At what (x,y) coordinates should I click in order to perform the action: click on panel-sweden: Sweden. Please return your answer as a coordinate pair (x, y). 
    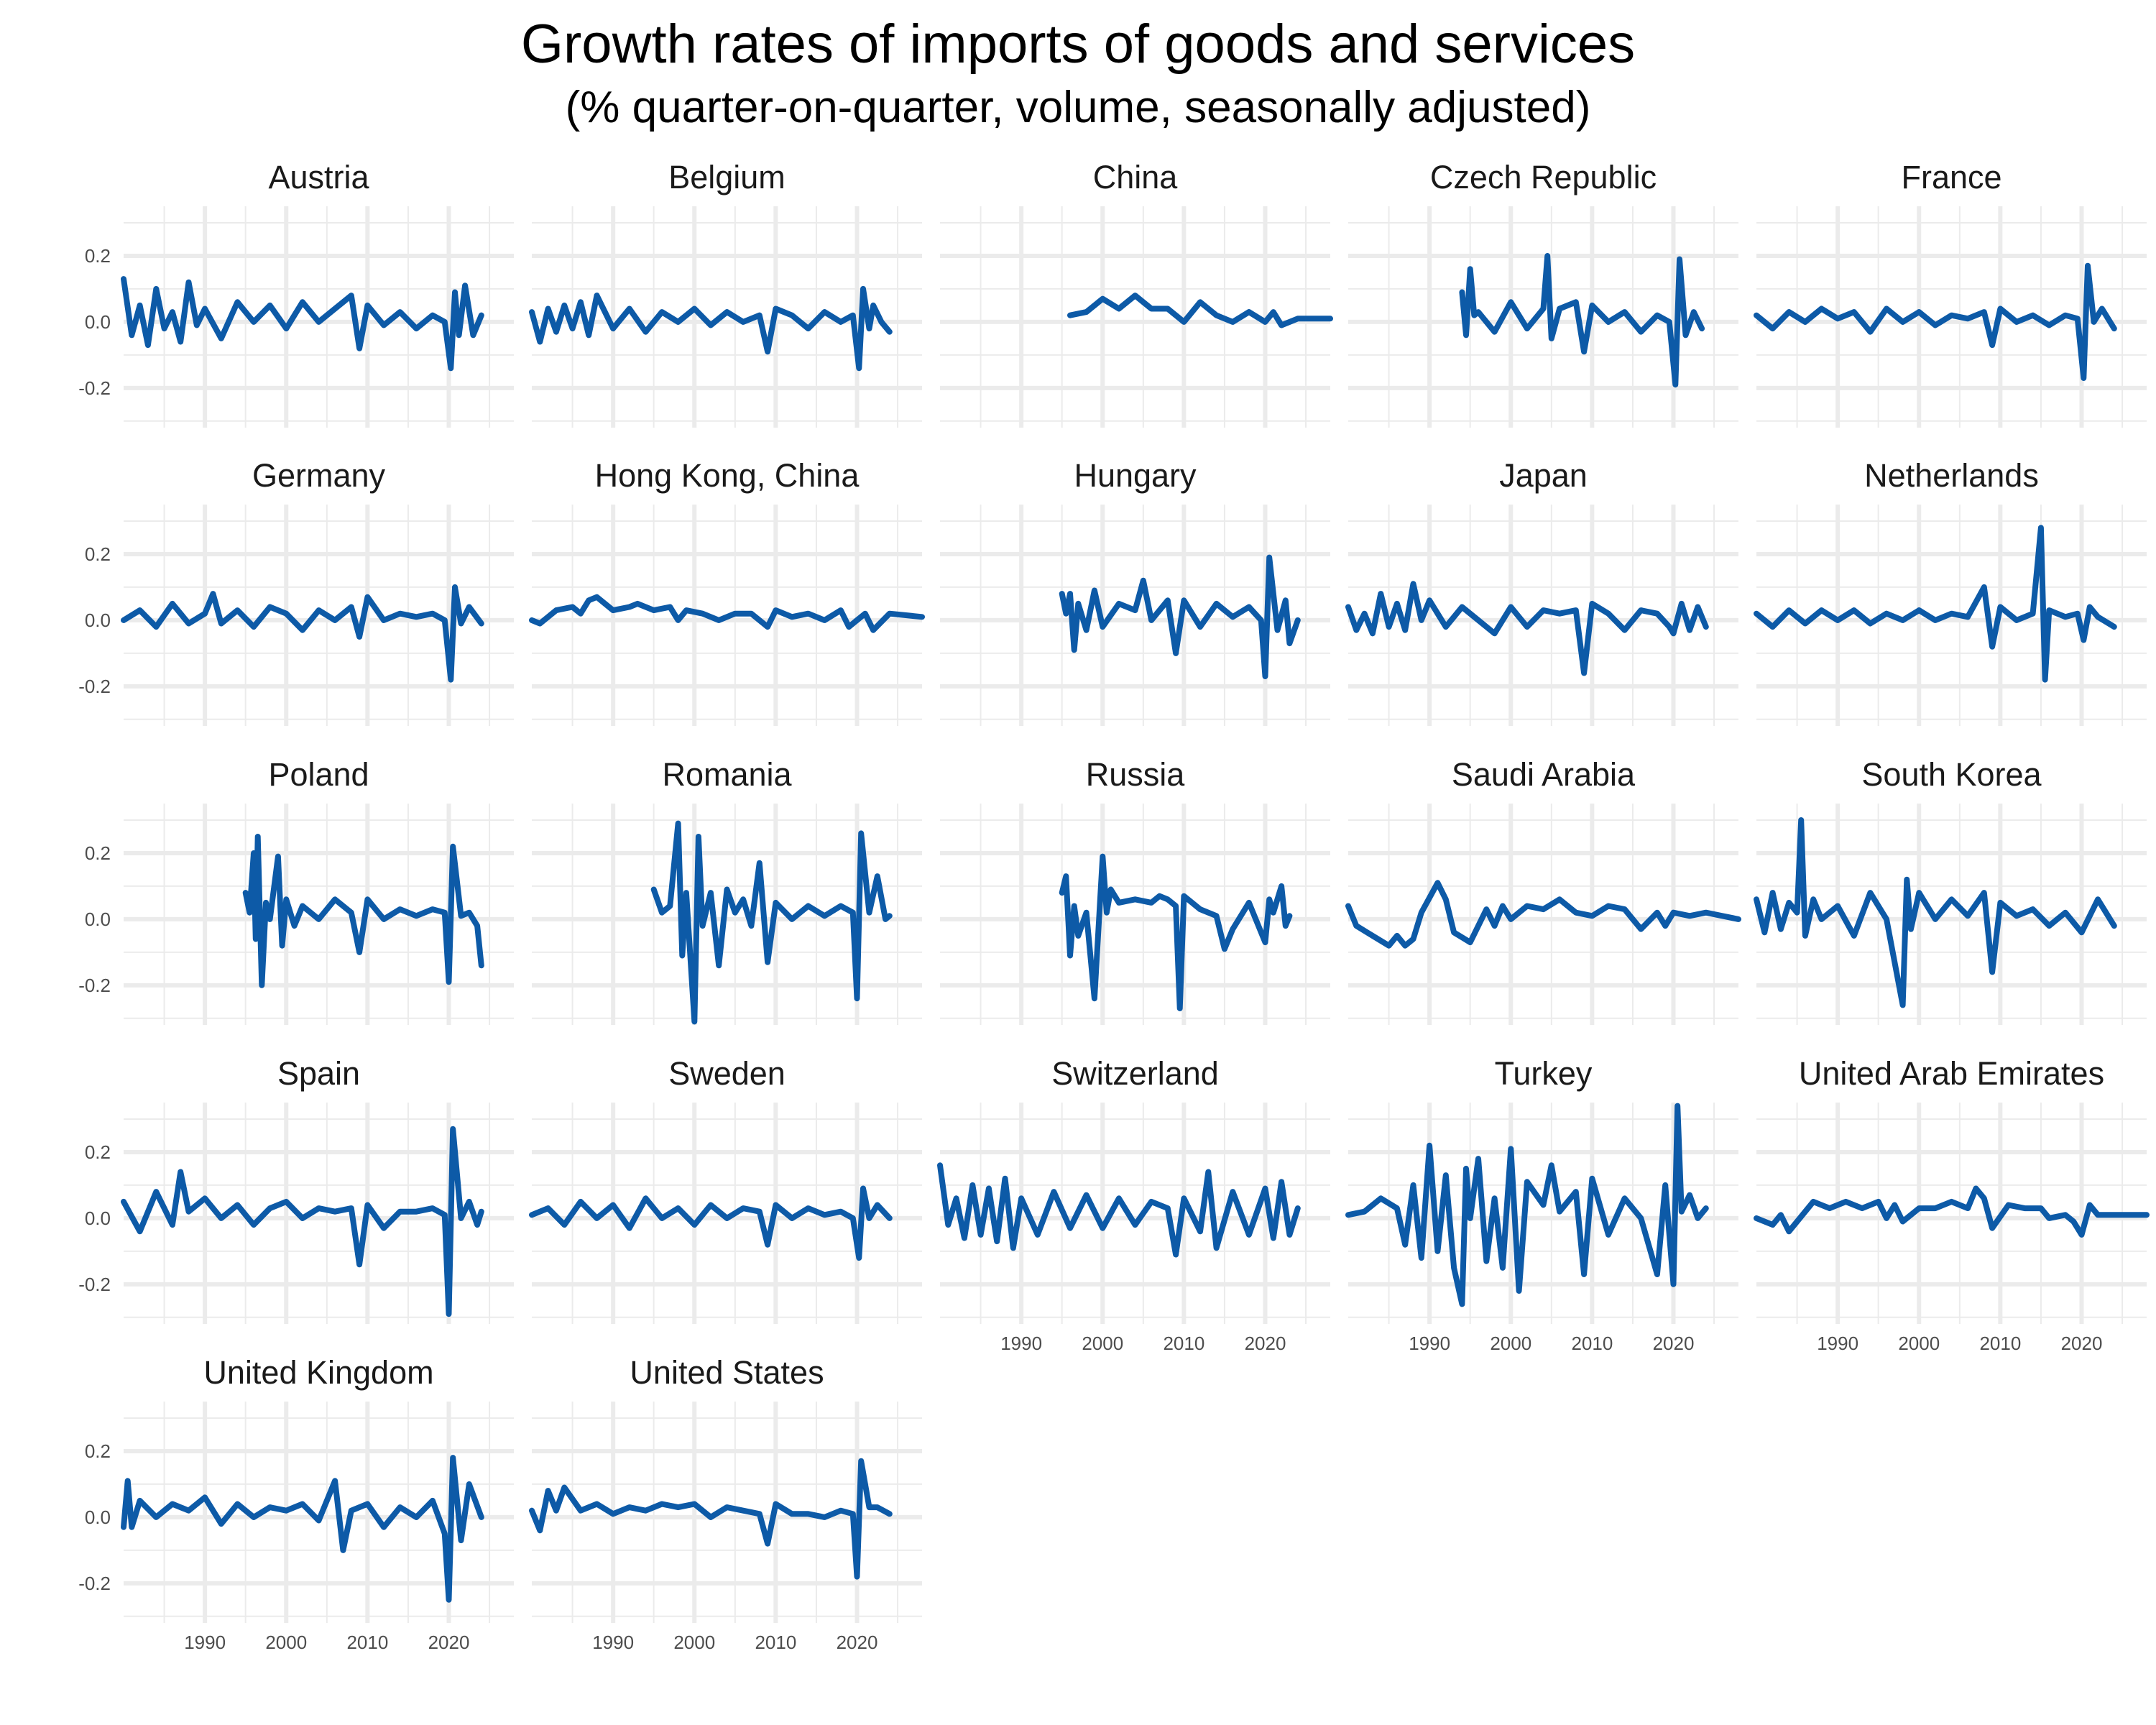
    Looking at the image, I should click on (725, 1189).